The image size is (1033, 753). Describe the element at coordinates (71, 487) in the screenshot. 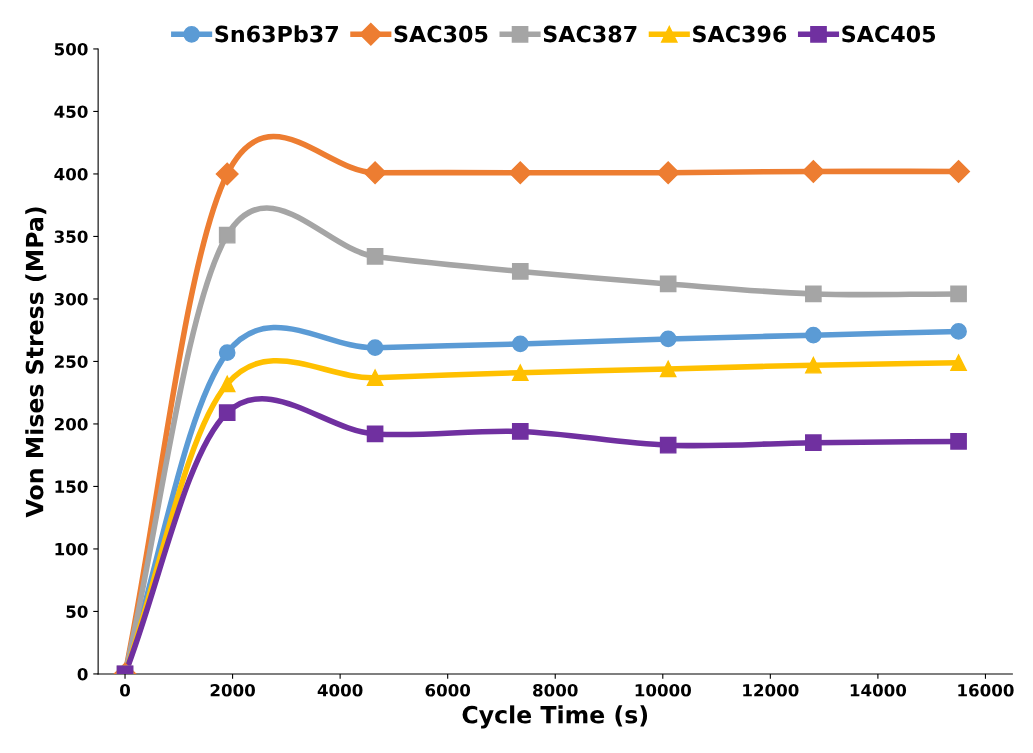

I see `y-tick-label: 150` at that location.